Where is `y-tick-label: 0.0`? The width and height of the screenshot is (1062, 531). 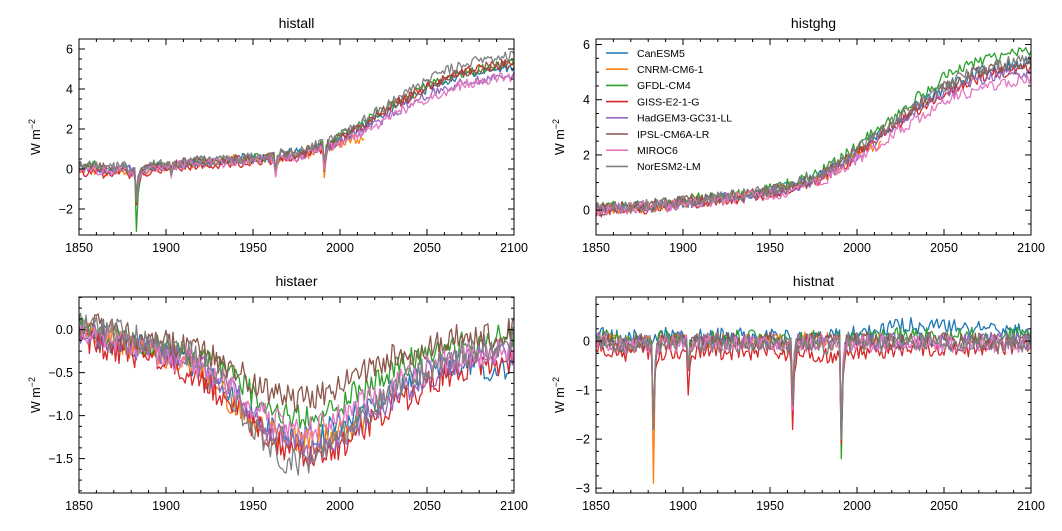 y-tick-label: 0.0 is located at coordinates (64, 330).